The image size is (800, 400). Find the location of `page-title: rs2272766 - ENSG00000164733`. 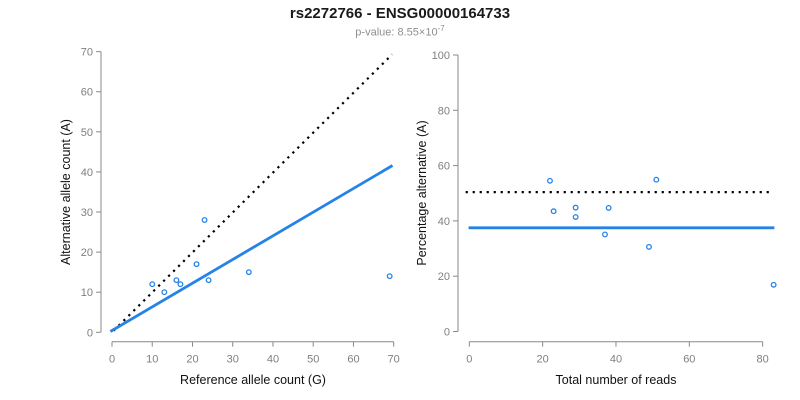

page-title: rs2272766 - ENSG00000164733 is located at coordinates (400, 13).